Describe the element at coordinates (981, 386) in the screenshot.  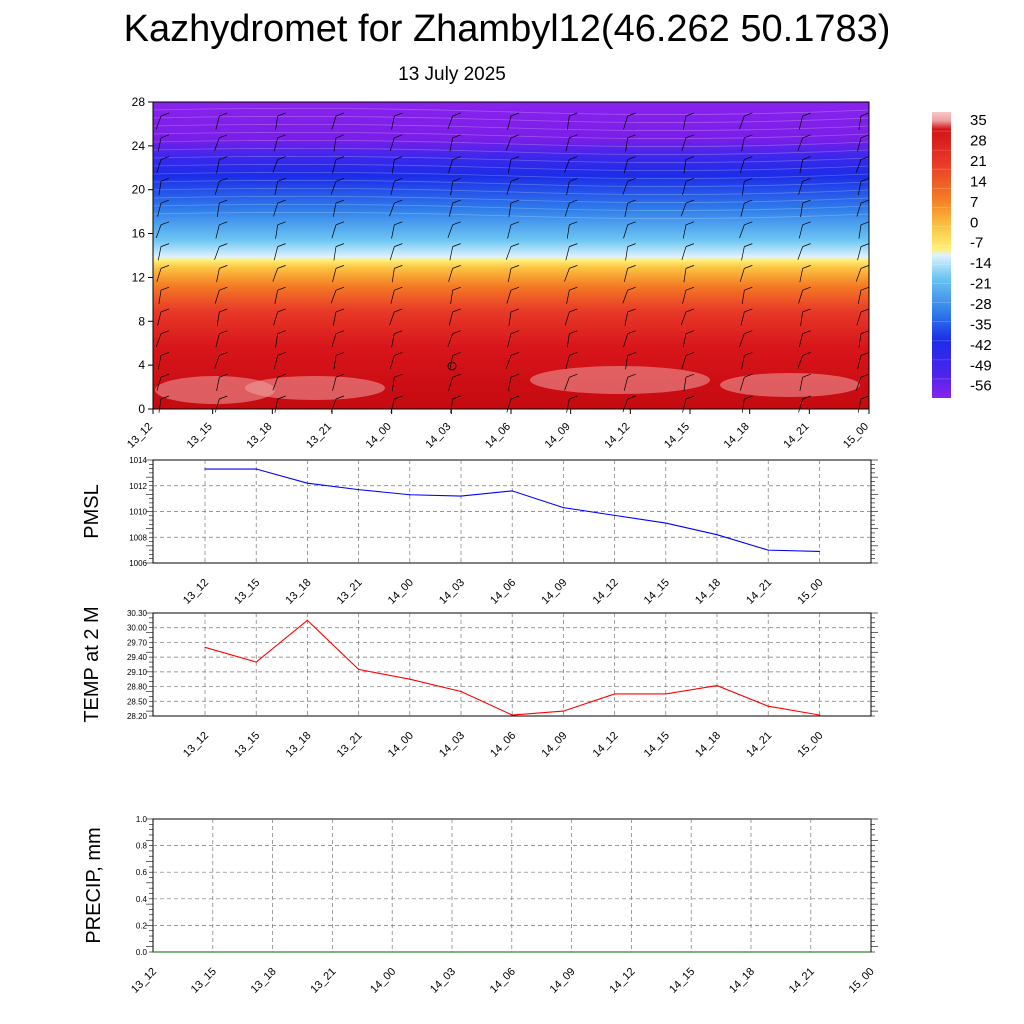
I see `colorbar-label: -56` at that location.